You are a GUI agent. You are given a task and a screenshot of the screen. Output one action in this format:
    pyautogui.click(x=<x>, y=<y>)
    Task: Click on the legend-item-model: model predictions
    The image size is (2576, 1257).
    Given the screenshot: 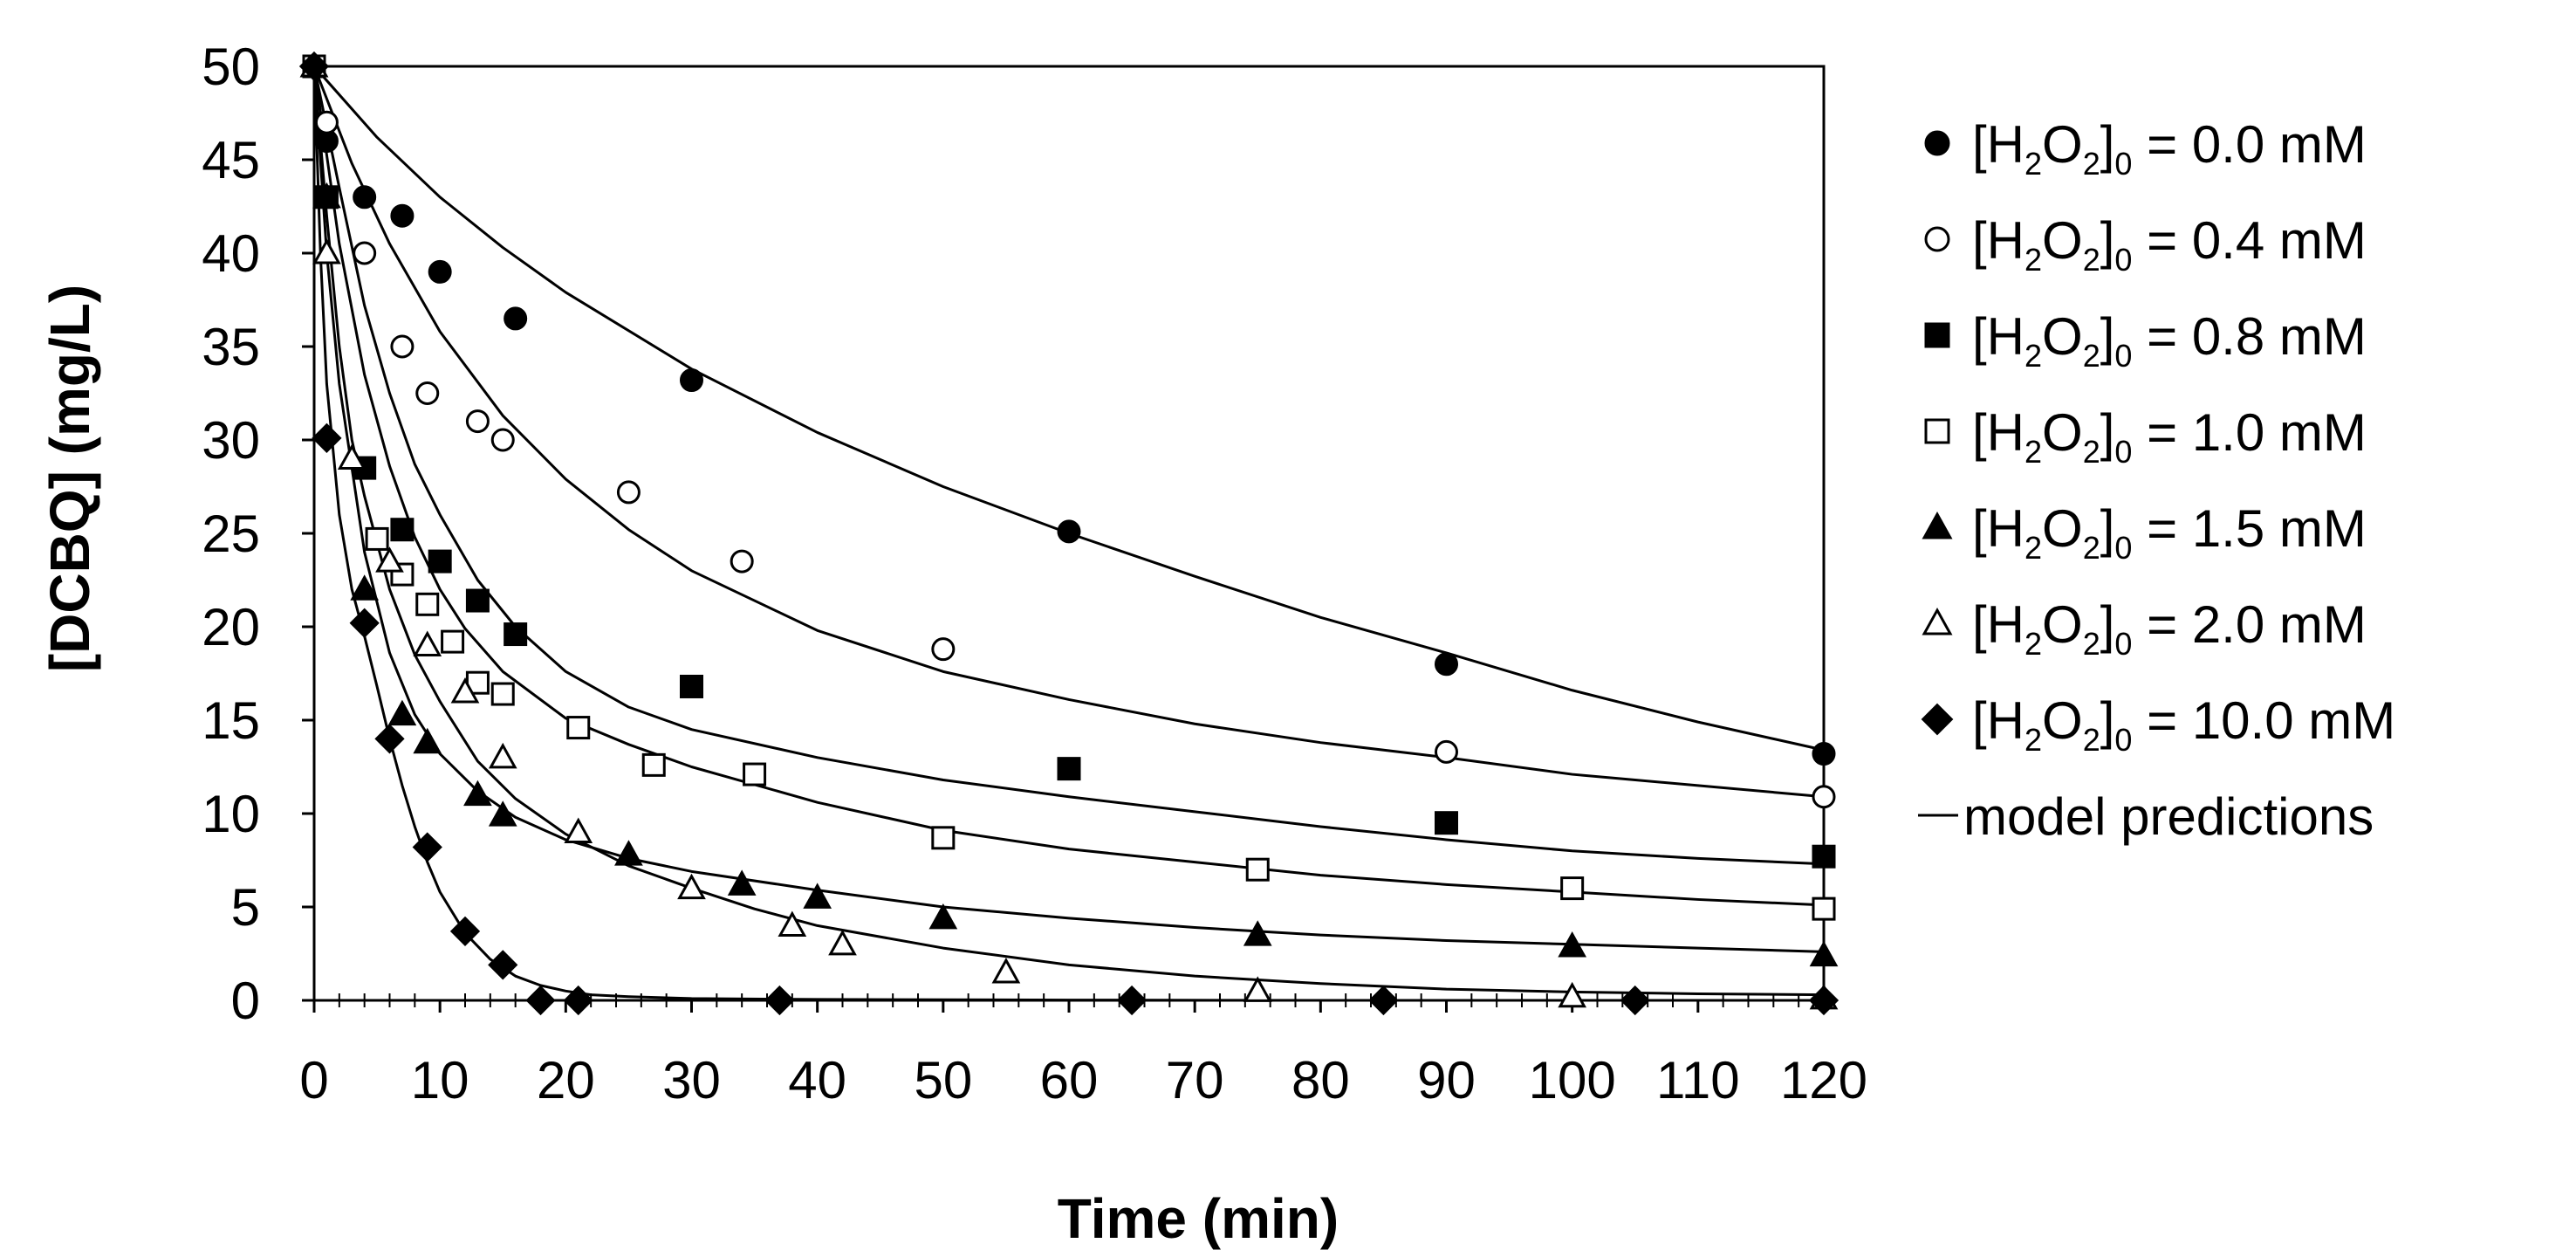 What is the action you would take?
    pyautogui.click(x=2146, y=816)
    